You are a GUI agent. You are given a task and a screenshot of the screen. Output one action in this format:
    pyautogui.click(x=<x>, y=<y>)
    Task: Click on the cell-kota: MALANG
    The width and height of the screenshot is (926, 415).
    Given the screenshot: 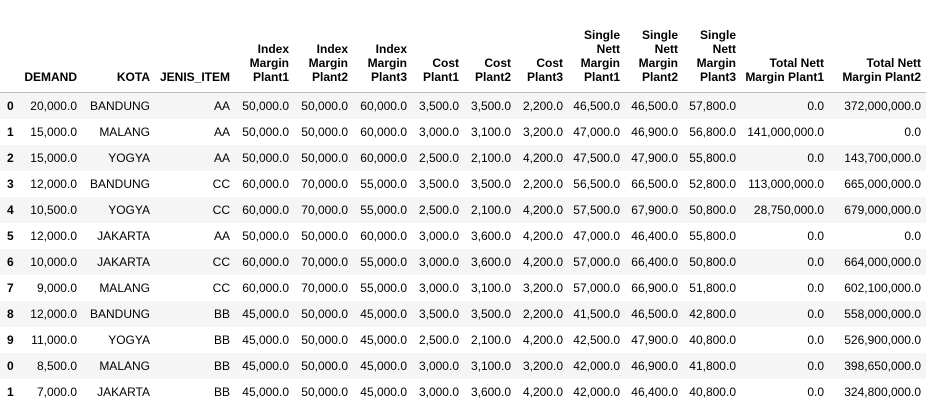 What is the action you would take?
    pyautogui.click(x=124, y=132)
    